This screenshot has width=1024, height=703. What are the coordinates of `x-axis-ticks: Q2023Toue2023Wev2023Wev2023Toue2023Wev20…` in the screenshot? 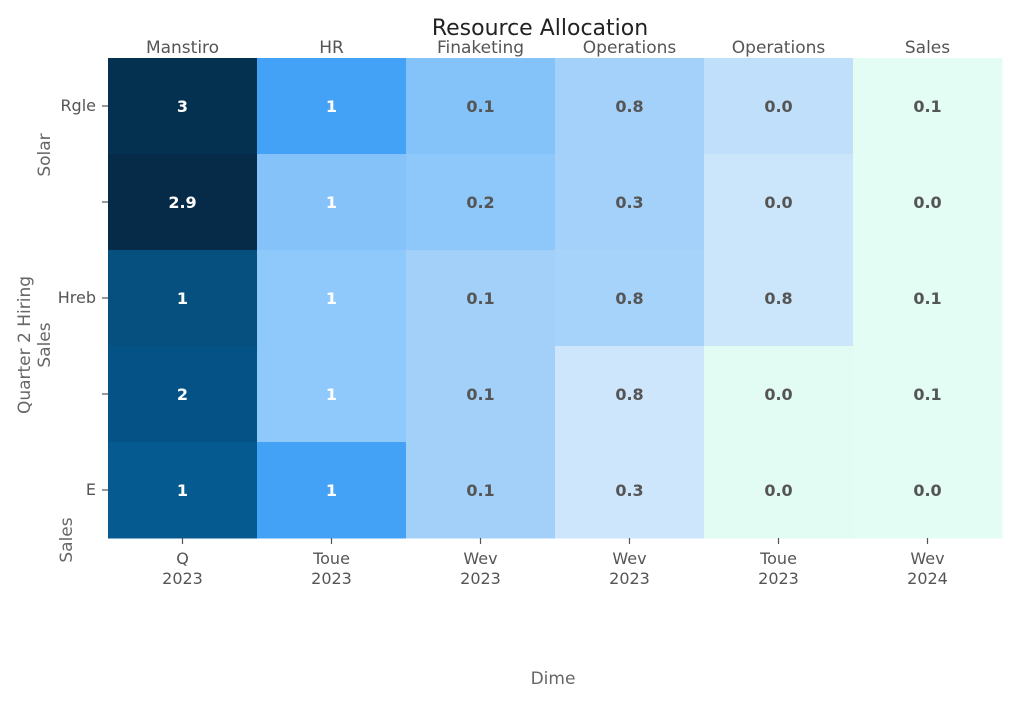 It's located at (555, 563).